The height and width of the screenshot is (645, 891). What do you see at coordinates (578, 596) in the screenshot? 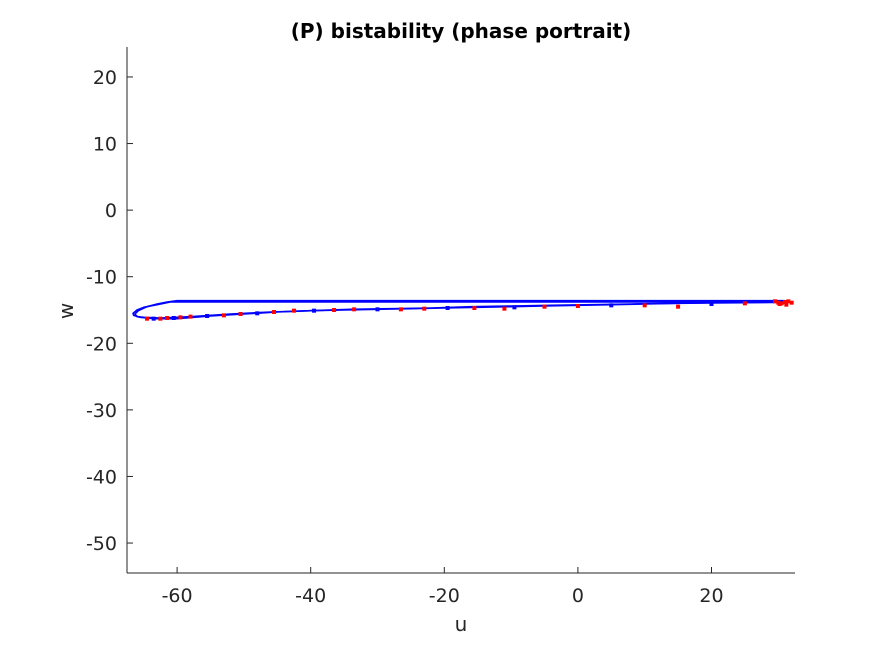
I see `x-tick-label: 0` at bounding box center [578, 596].